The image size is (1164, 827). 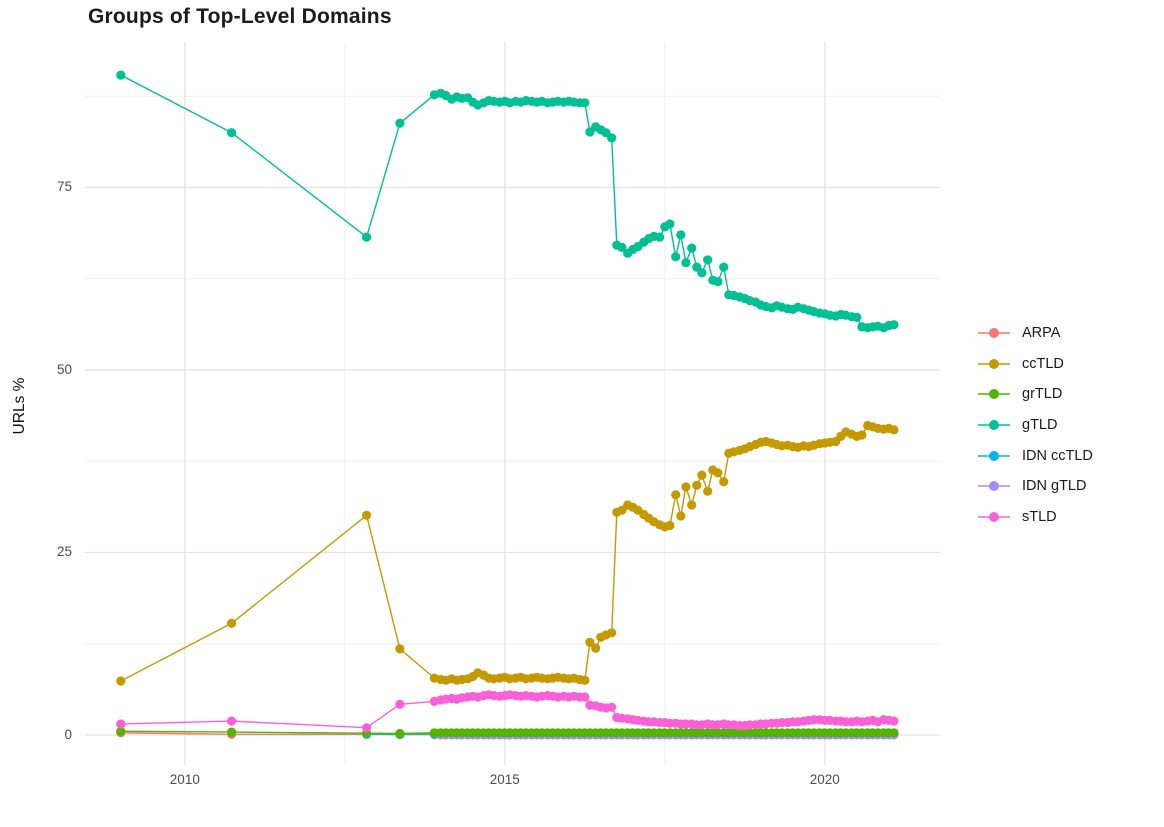 I want to click on y-tick-label: 75, so click(x=64, y=187).